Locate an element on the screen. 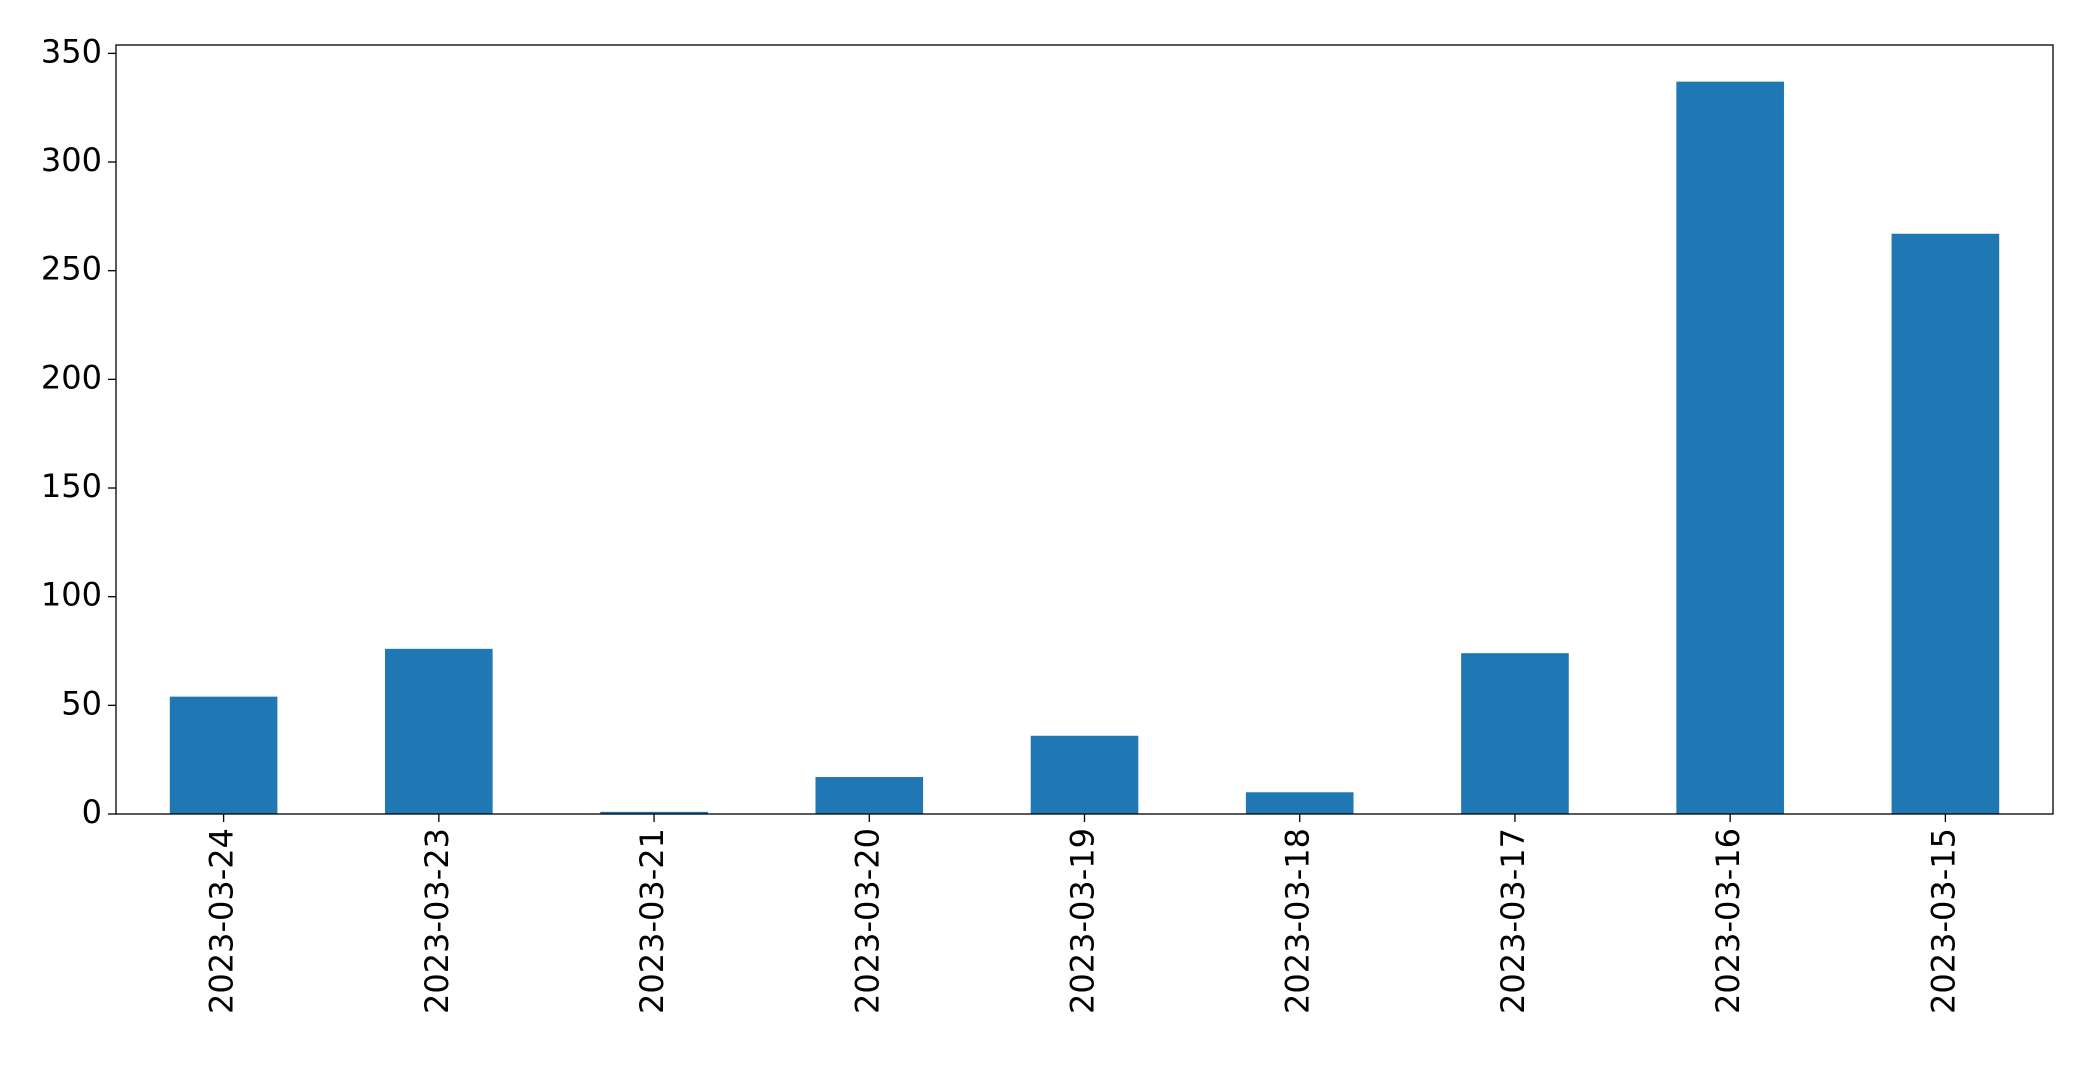  x-tick-label: 2023-03-21 is located at coordinates (652, 921).